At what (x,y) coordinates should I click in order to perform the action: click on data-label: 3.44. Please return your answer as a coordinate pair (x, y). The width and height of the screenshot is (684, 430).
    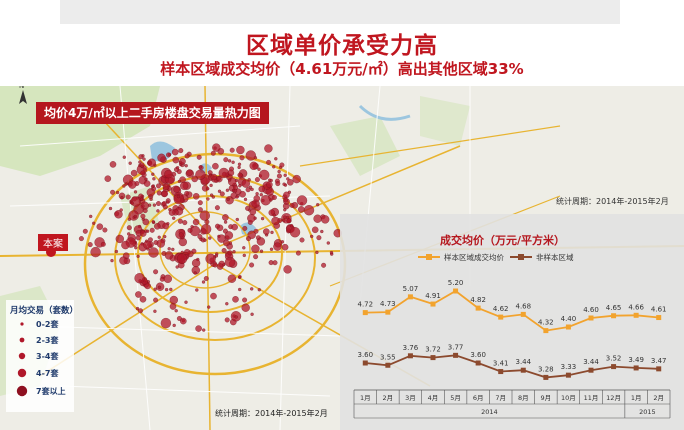
    Looking at the image, I should click on (591, 362).